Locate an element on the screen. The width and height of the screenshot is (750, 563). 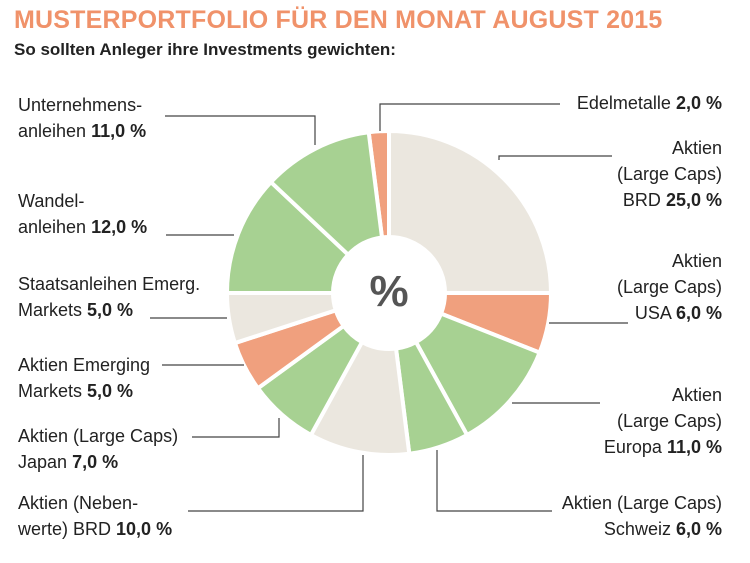
slice-label: Aktien (Large Caps) Japan 7,0 % is located at coordinates (98, 449).